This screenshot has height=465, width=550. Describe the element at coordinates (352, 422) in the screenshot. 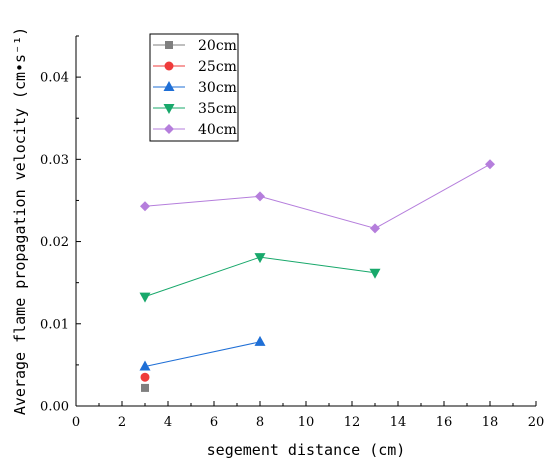

I see `x-tick-label: 12` at that location.